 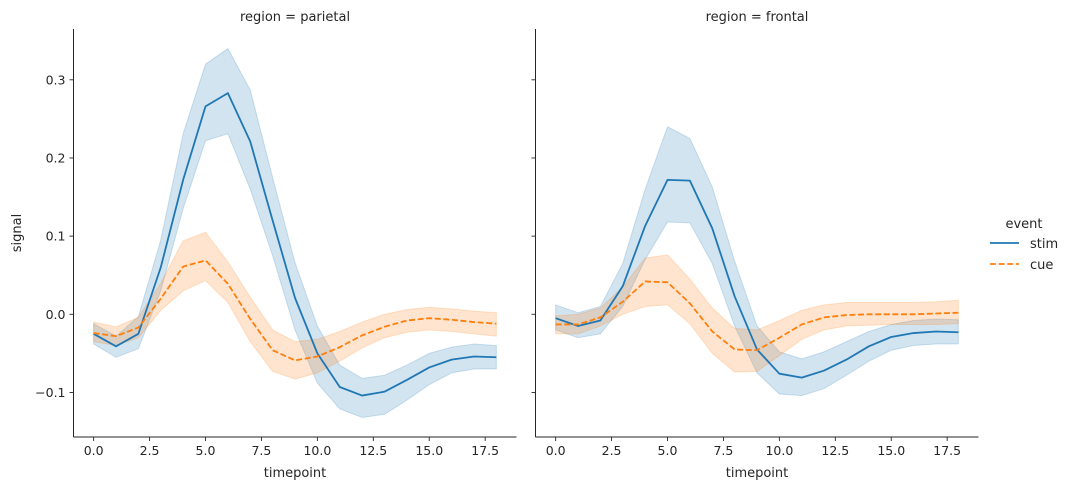 I want to click on y-tick-label: 0.3, so click(x=56, y=79).